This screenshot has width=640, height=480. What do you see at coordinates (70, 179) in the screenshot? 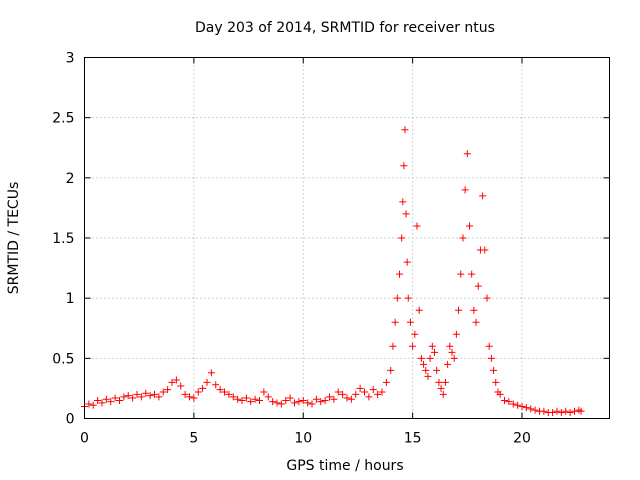
I see `y-tick-label: 2` at bounding box center [70, 179].